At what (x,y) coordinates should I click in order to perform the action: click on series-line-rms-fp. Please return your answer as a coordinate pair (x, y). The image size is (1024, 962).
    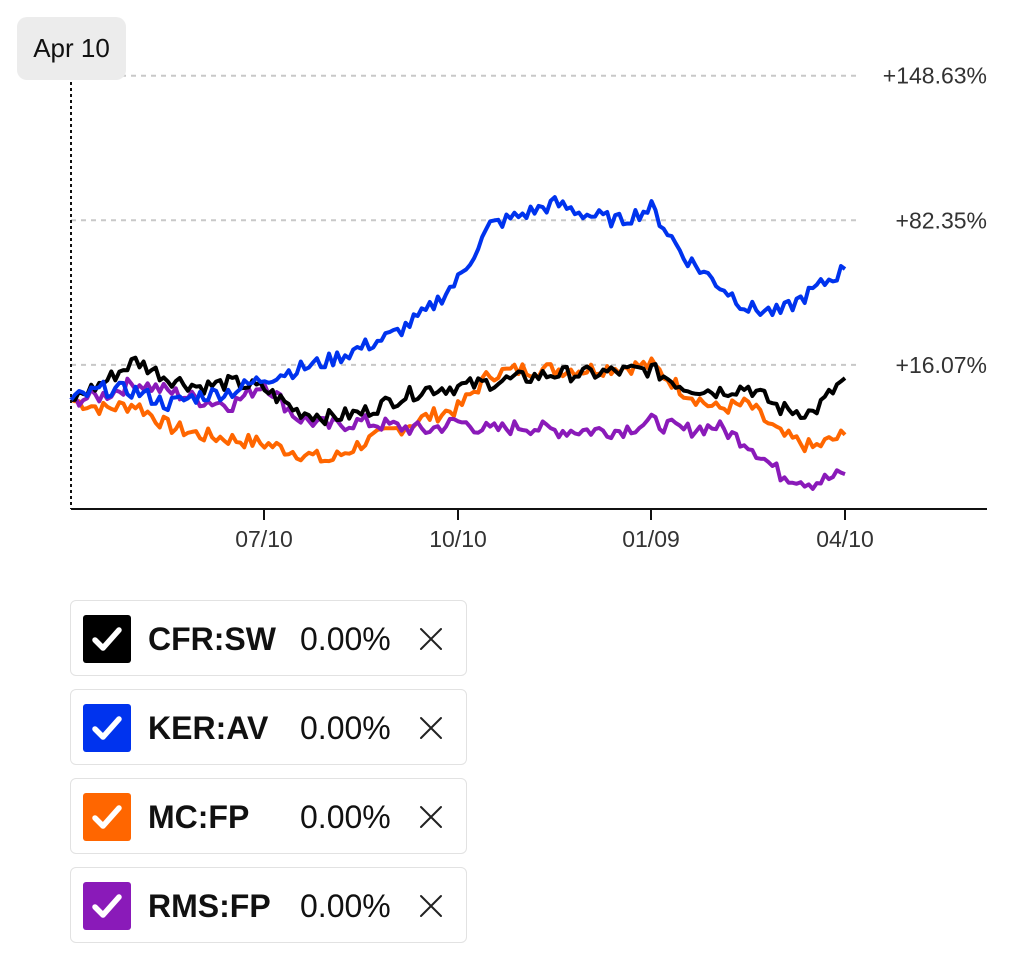
    Looking at the image, I should click on (457, 433).